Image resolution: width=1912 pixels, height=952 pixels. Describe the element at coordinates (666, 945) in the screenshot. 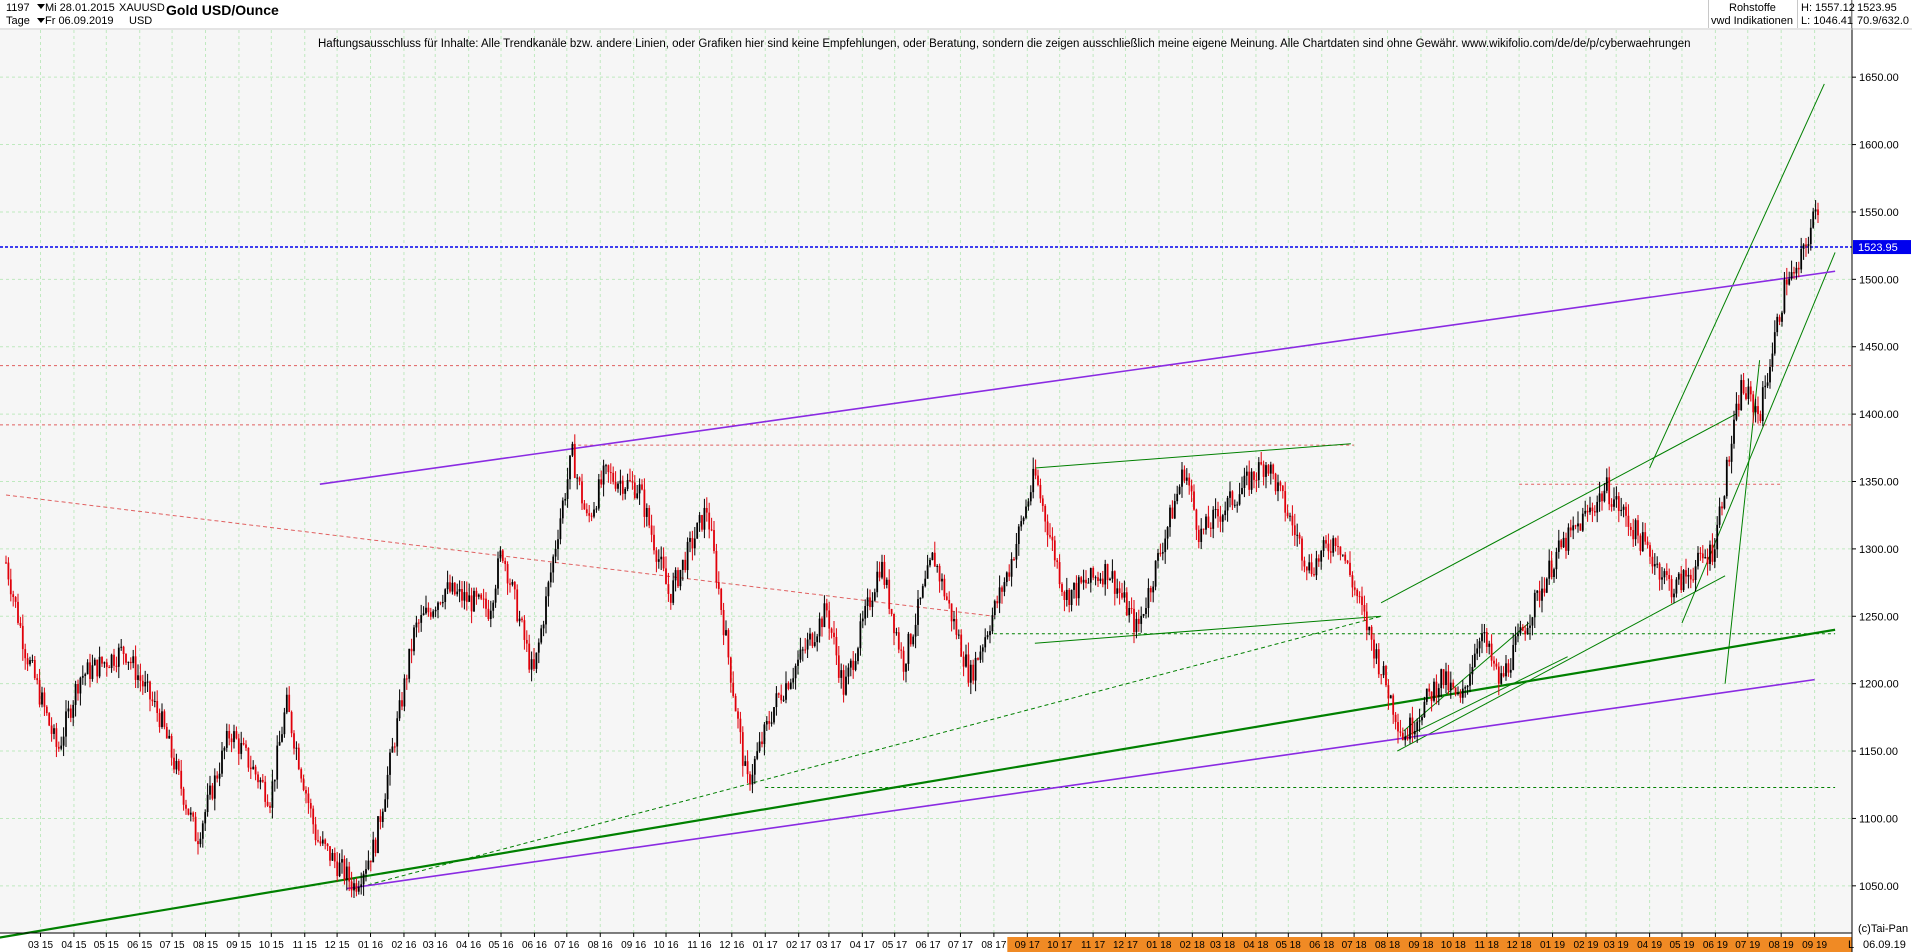

I see `x-tick-label: 10 16` at that location.